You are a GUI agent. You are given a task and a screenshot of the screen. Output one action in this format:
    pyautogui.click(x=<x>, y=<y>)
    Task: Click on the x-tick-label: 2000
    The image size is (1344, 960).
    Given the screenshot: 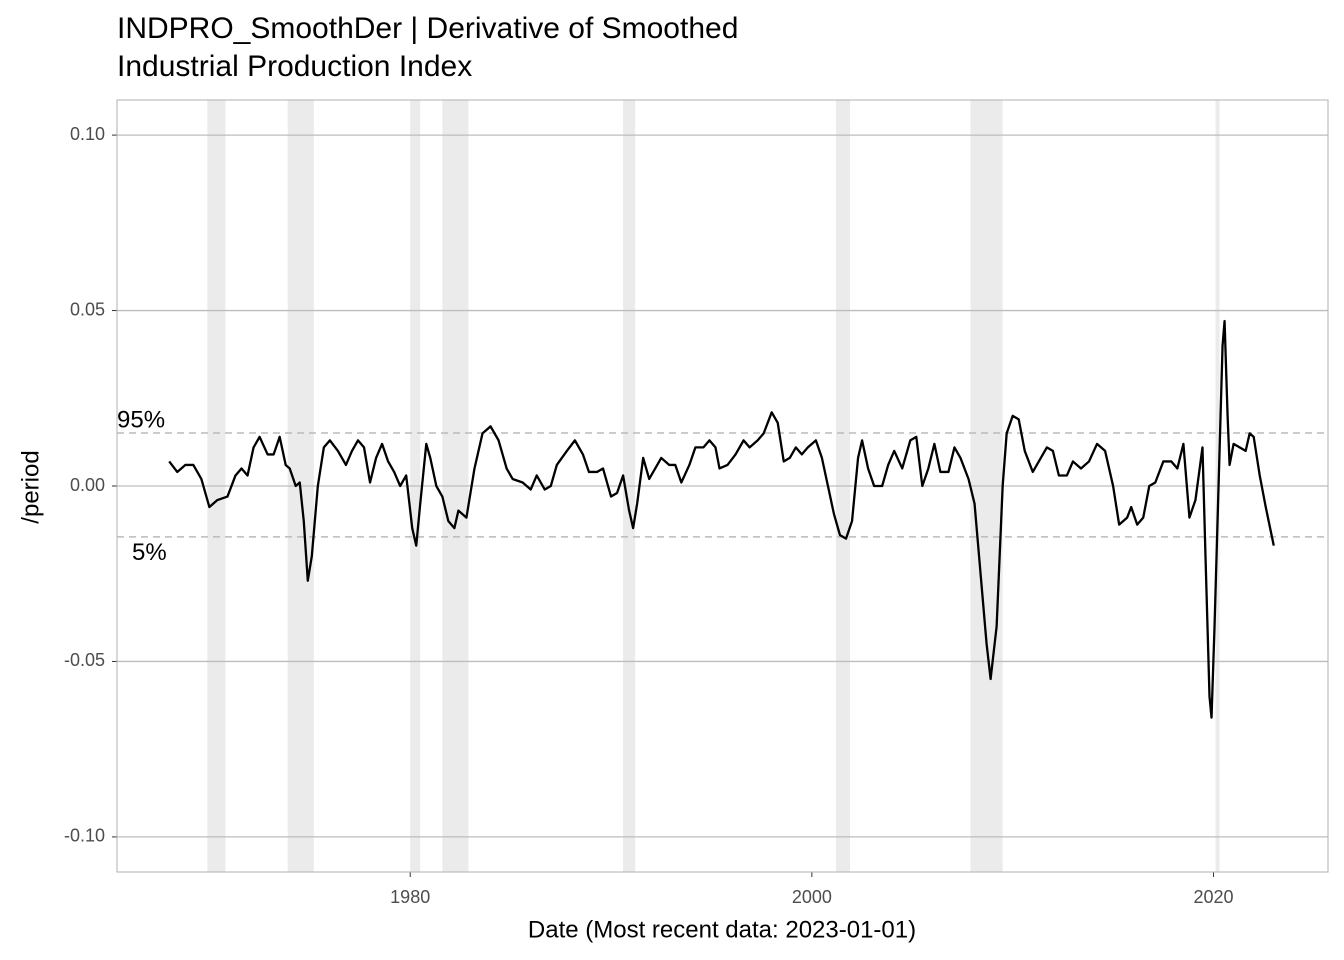 What is the action you would take?
    pyautogui.click(x=812, y=897)
    